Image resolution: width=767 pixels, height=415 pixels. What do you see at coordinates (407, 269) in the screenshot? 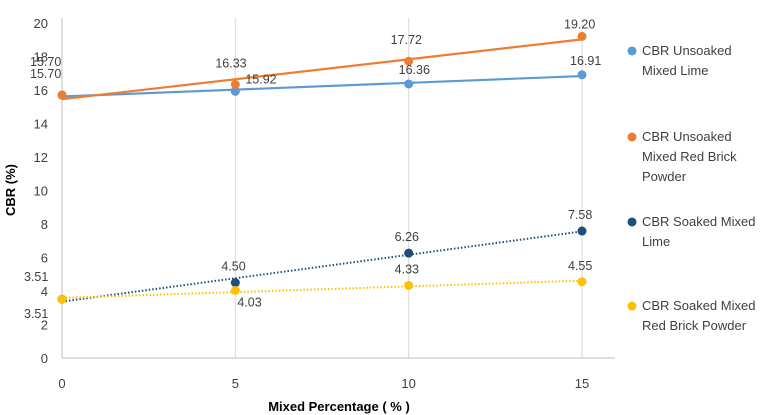
I see `data-label-series-4: 4.33` at bounding box center [407, 269].